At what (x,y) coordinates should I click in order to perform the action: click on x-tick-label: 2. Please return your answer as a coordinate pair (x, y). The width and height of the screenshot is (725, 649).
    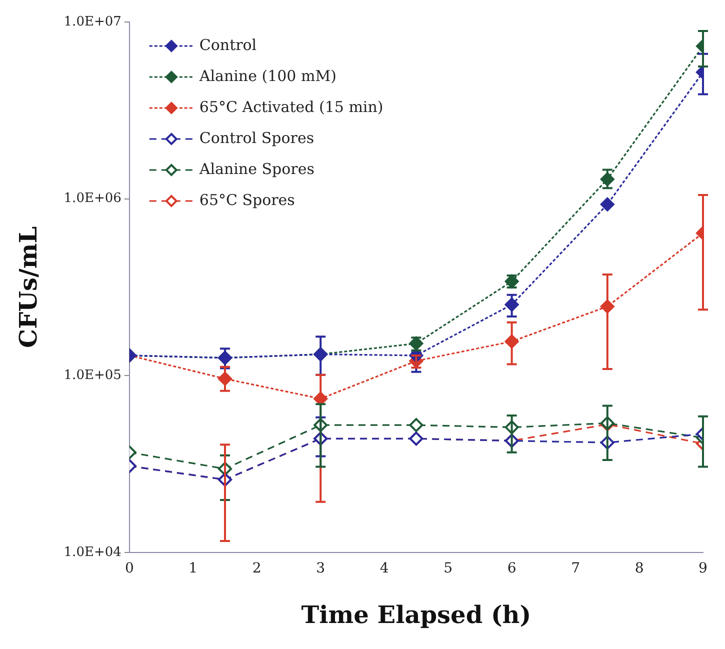
    Looking at the image, I should click on (257, 568).